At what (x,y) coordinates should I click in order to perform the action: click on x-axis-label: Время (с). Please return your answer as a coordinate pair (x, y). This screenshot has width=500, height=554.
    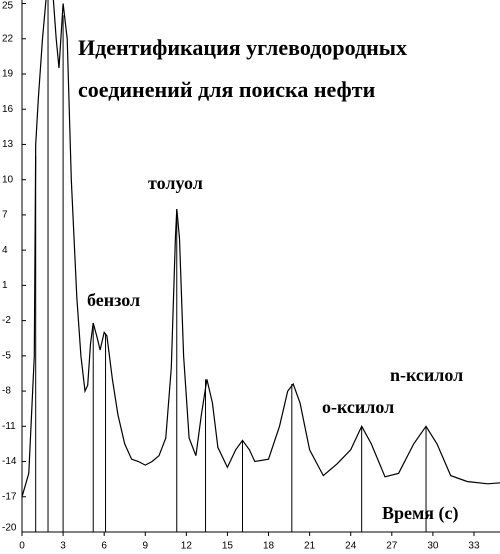
    Looking at the image, I should click on (420, 513).